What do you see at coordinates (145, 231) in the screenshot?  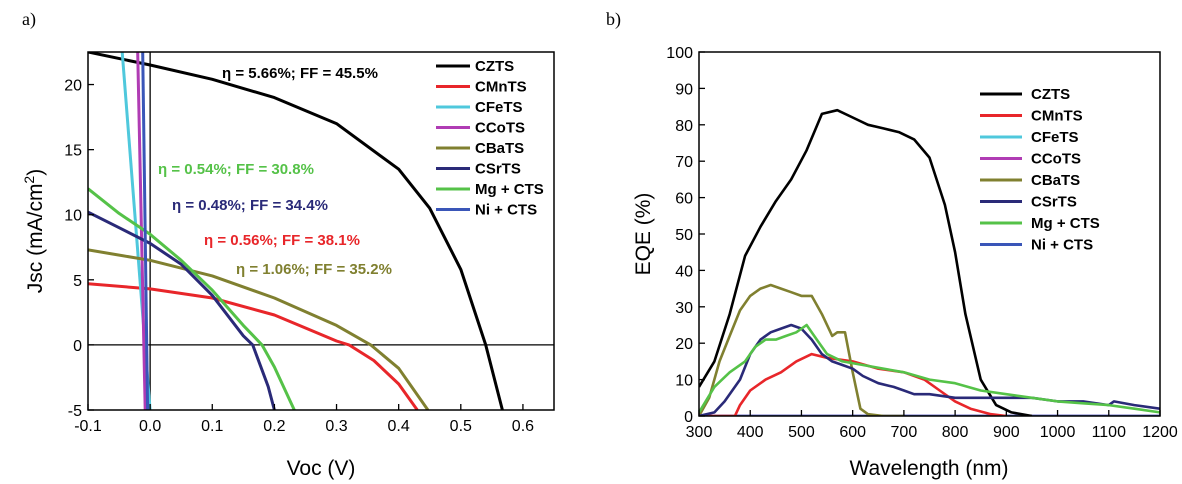 I see `panel-a-series-ni-cts` at bounding box center [145, 231].